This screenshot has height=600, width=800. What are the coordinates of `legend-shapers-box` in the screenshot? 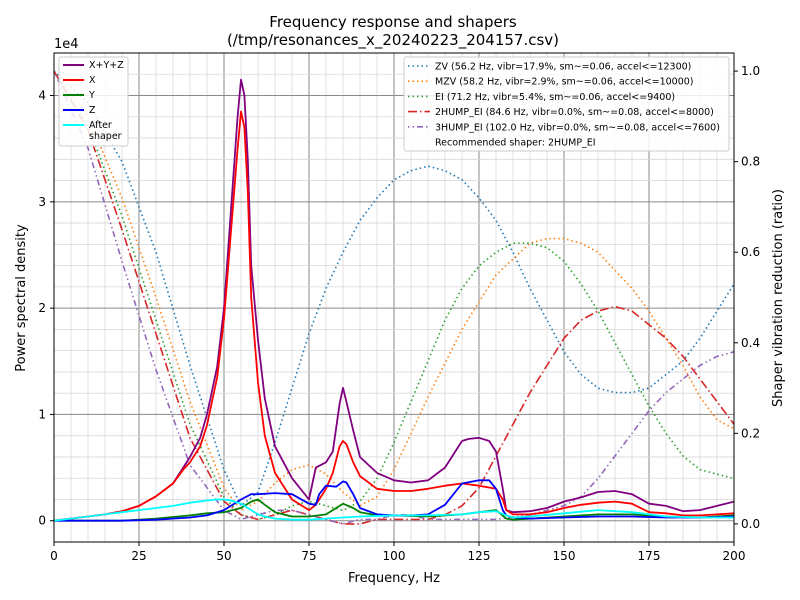 It's located at (566, 104).